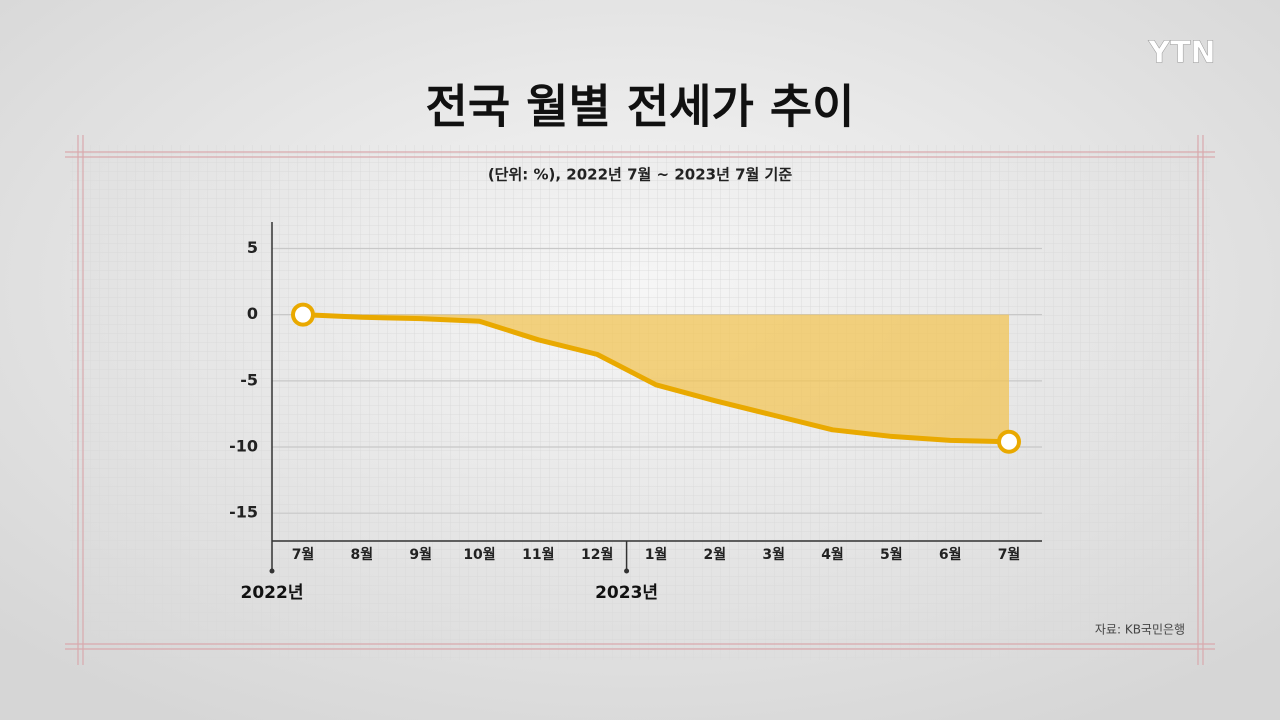  I want to click on chart-subtitle: (단위: %), 2022년 7월 ~ 2023년 7월 기준, so click(640, 175).